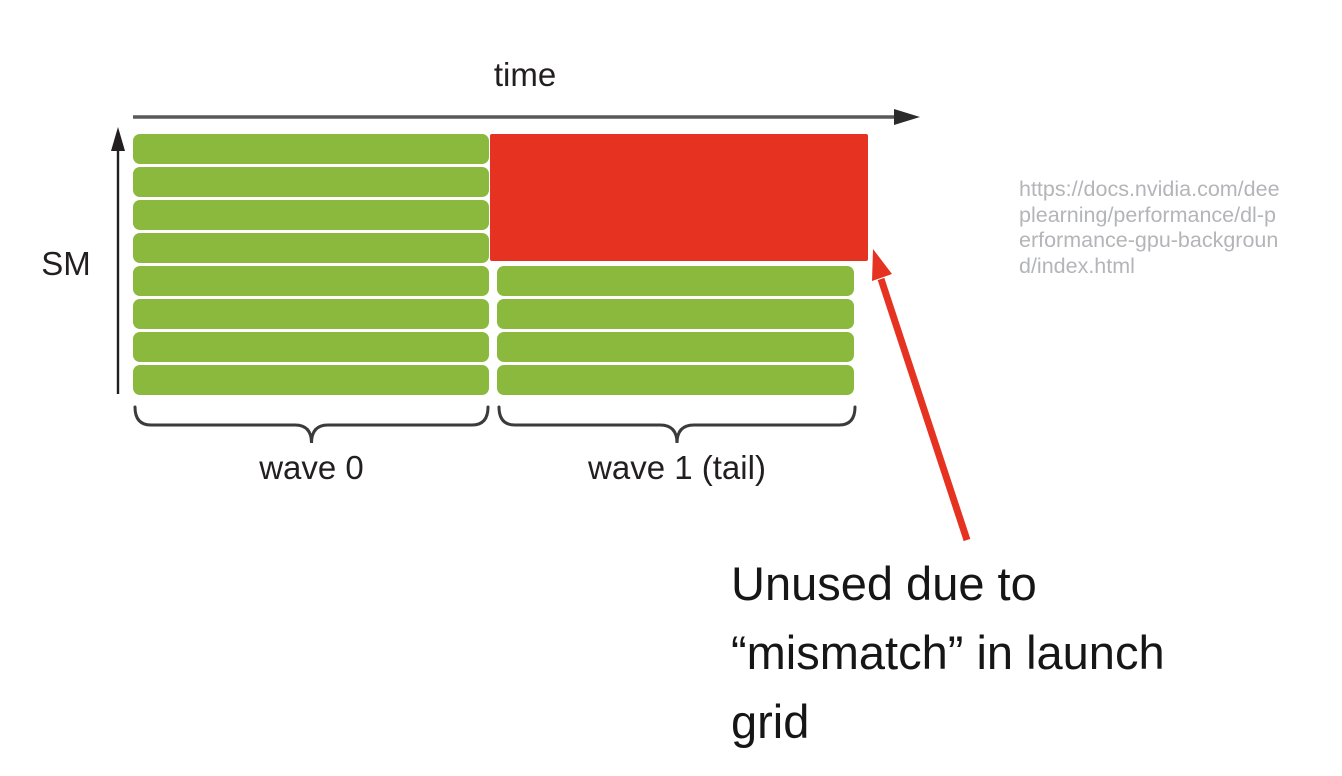 Image resolution: width=1342 pixels, height=776 pixels. I want to click on wave1-label: wave 1 (tail), so click(677, 467).